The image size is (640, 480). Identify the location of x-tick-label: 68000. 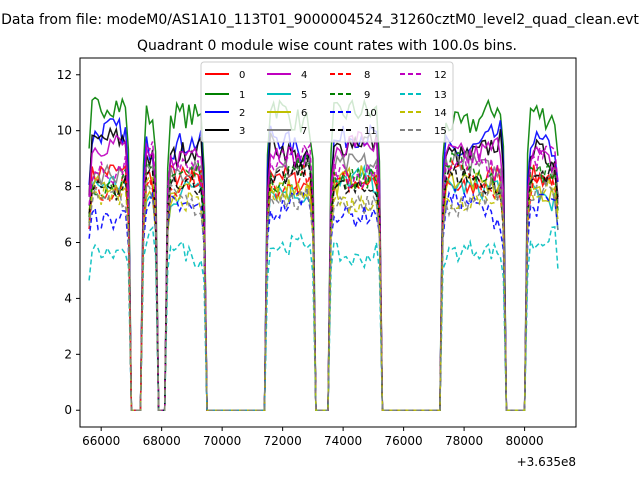
(162, 441).